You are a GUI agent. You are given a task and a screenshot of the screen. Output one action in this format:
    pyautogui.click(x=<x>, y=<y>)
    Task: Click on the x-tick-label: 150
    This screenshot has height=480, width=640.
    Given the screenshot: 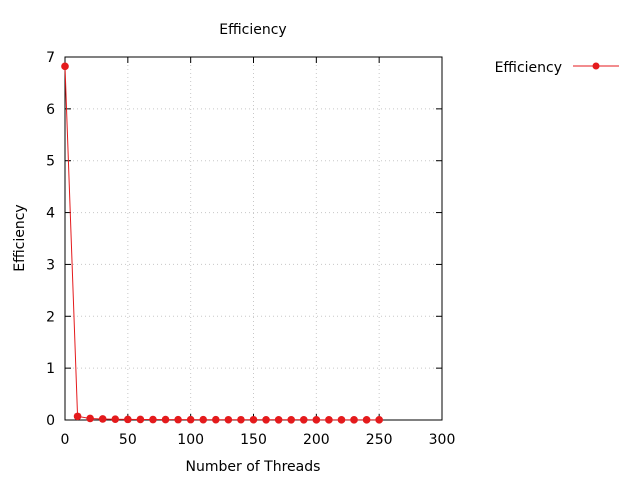 What is the action you would take?
    pyautogui.click(x=253, y=440)
    